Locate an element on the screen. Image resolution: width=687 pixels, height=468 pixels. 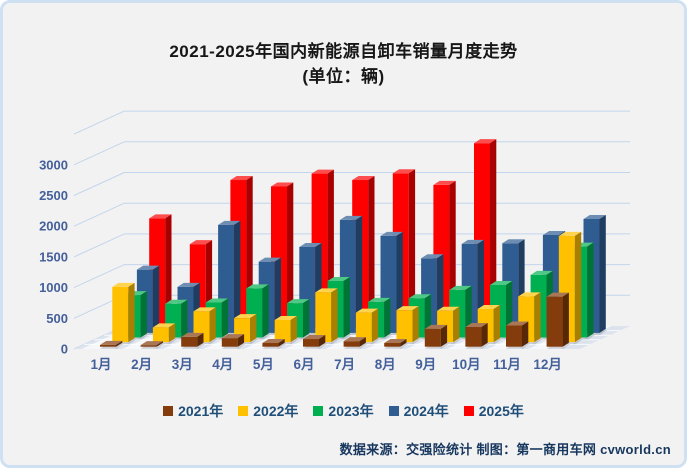
bar-2021年-8月 is located at coordinates (396, 344).